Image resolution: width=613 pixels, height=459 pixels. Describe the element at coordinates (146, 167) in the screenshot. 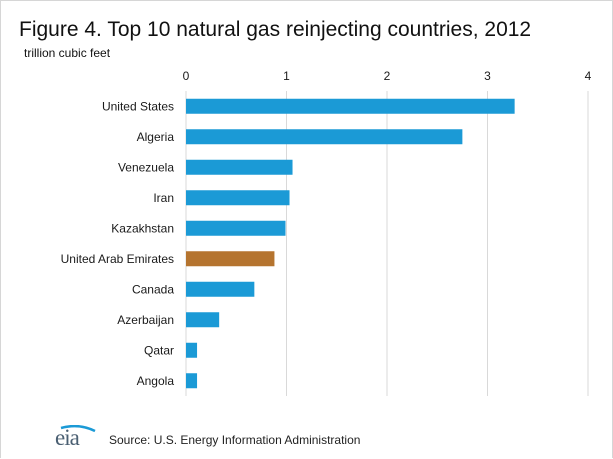

I see `category-label: Venezuela` at that location.